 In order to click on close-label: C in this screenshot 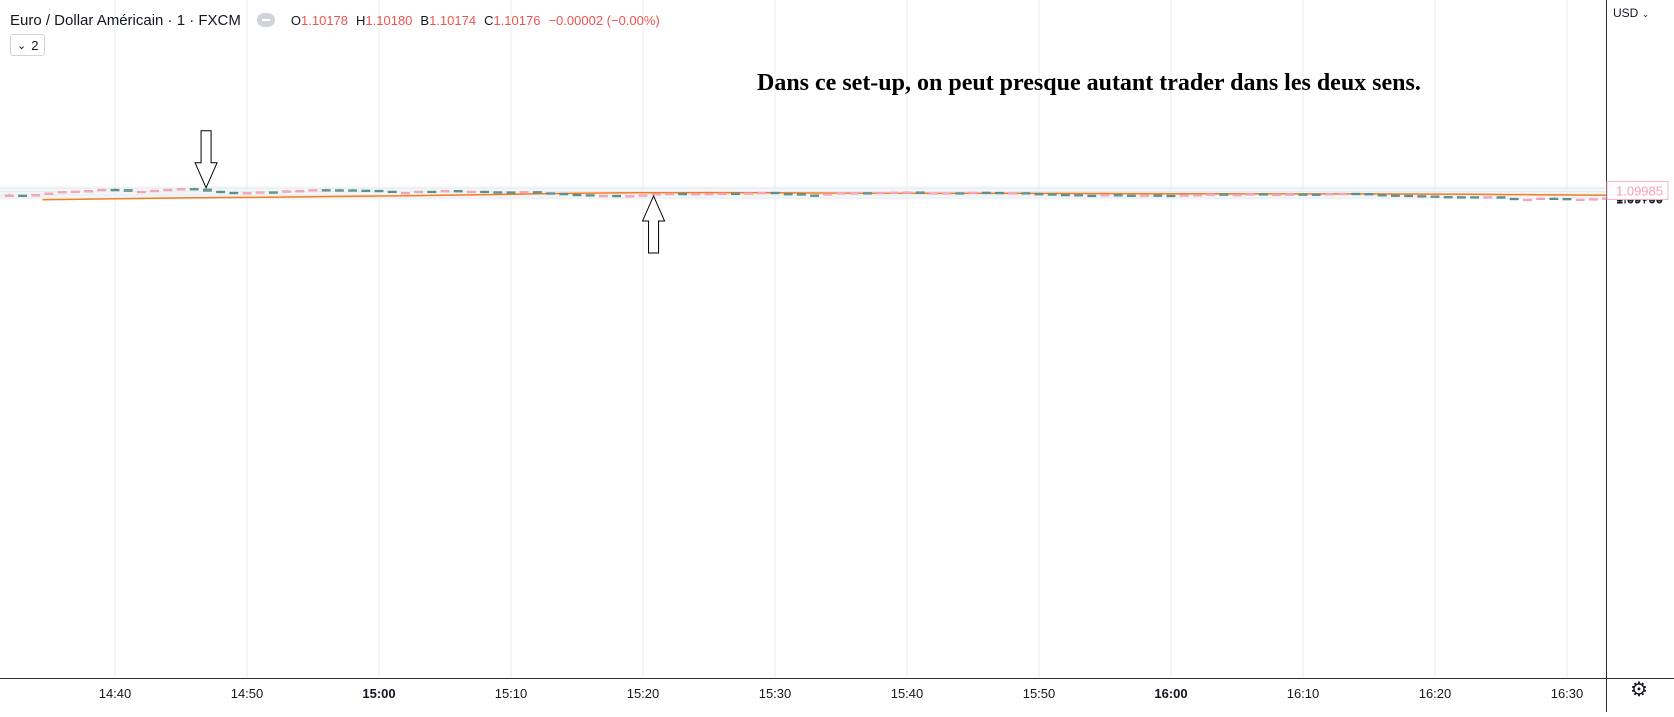, I will do `click(489, 20)`.